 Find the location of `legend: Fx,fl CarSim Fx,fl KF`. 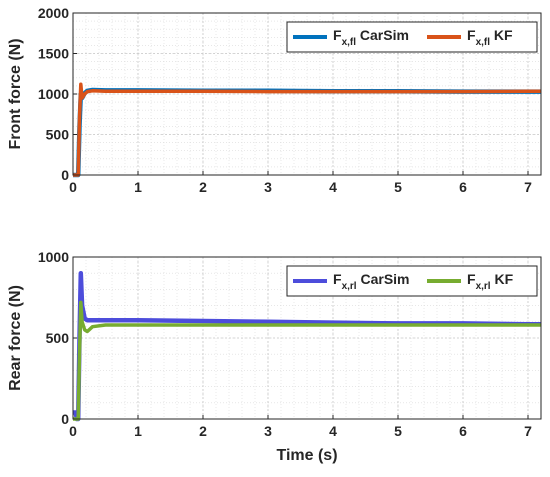

legend: Fx,fl CarSim Fx,fl KF is located at coordinates (412, 37).